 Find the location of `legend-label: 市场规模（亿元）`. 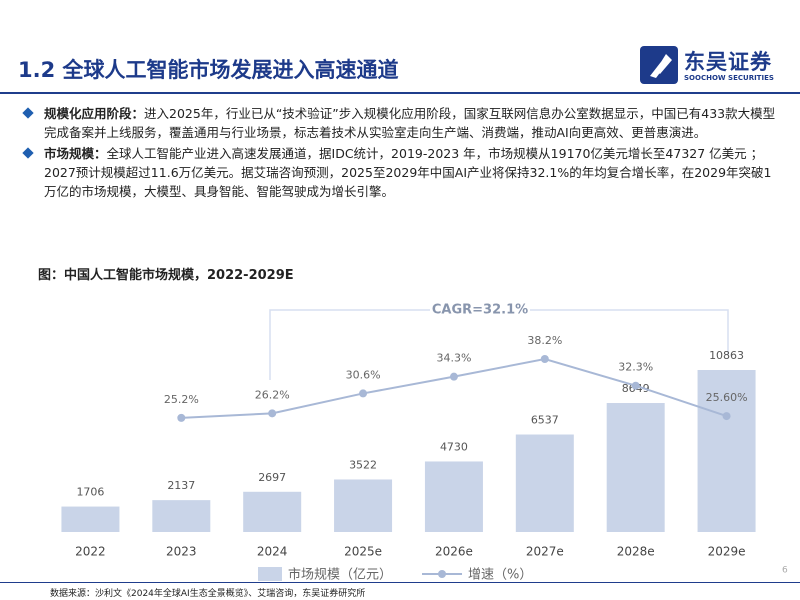

legend-label: 市场规模（亿元） is located at coordinates (340, 575).